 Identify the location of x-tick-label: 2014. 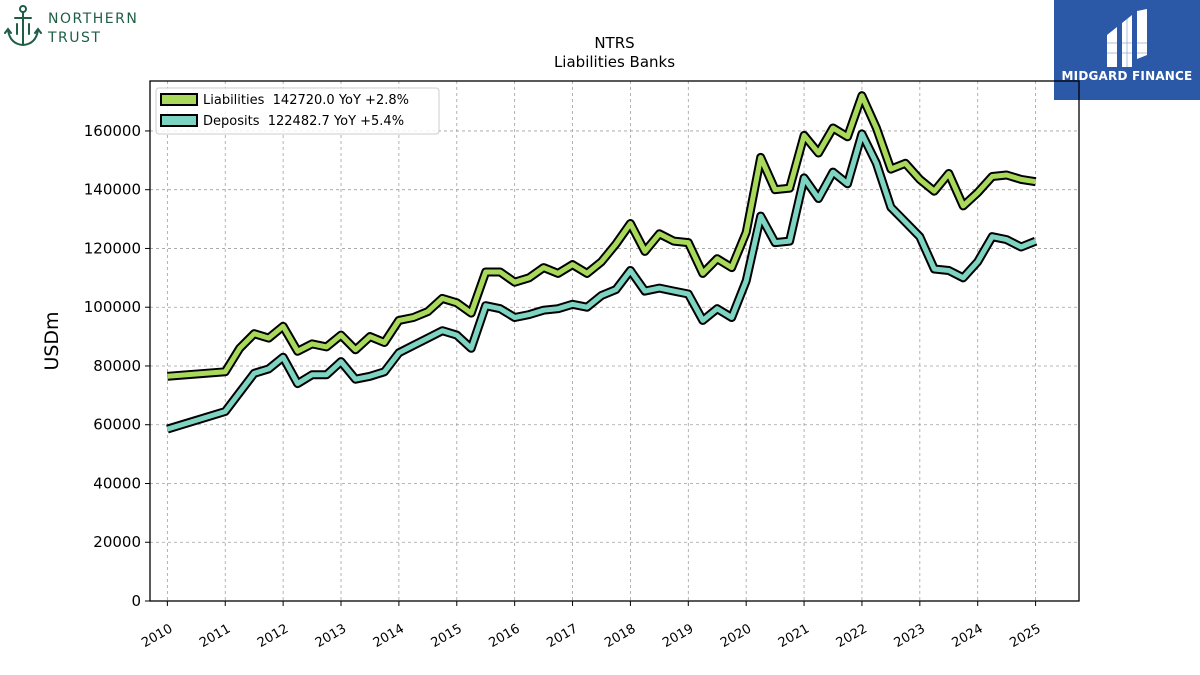
(389, 636).